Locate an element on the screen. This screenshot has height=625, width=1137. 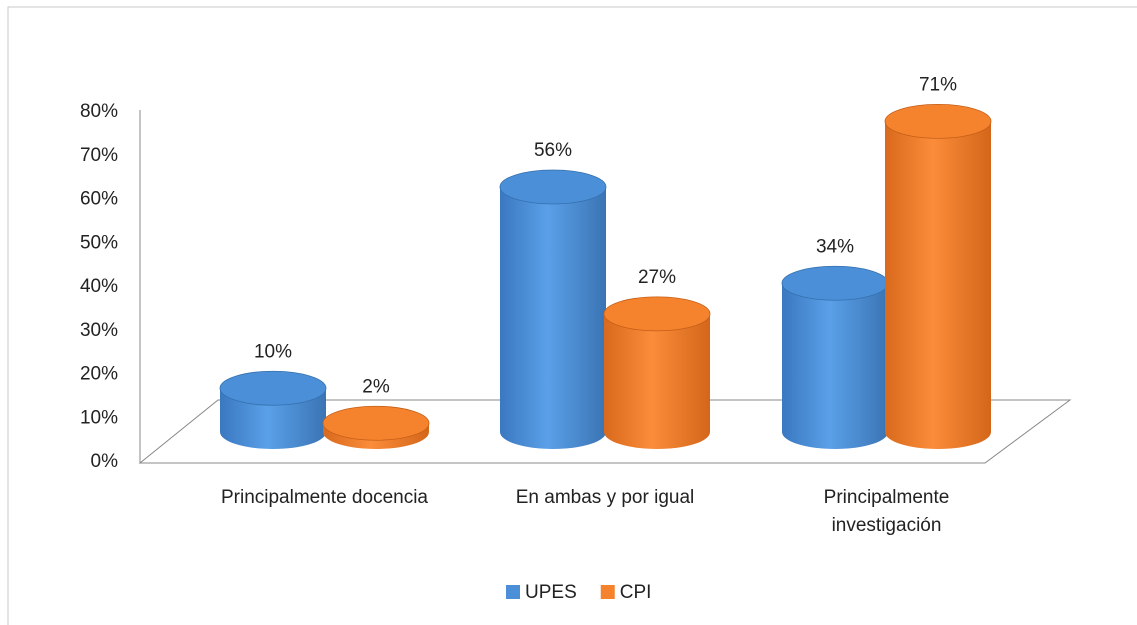
x-tick-label: Principalmente investigación is located at coordinates (886, 511).